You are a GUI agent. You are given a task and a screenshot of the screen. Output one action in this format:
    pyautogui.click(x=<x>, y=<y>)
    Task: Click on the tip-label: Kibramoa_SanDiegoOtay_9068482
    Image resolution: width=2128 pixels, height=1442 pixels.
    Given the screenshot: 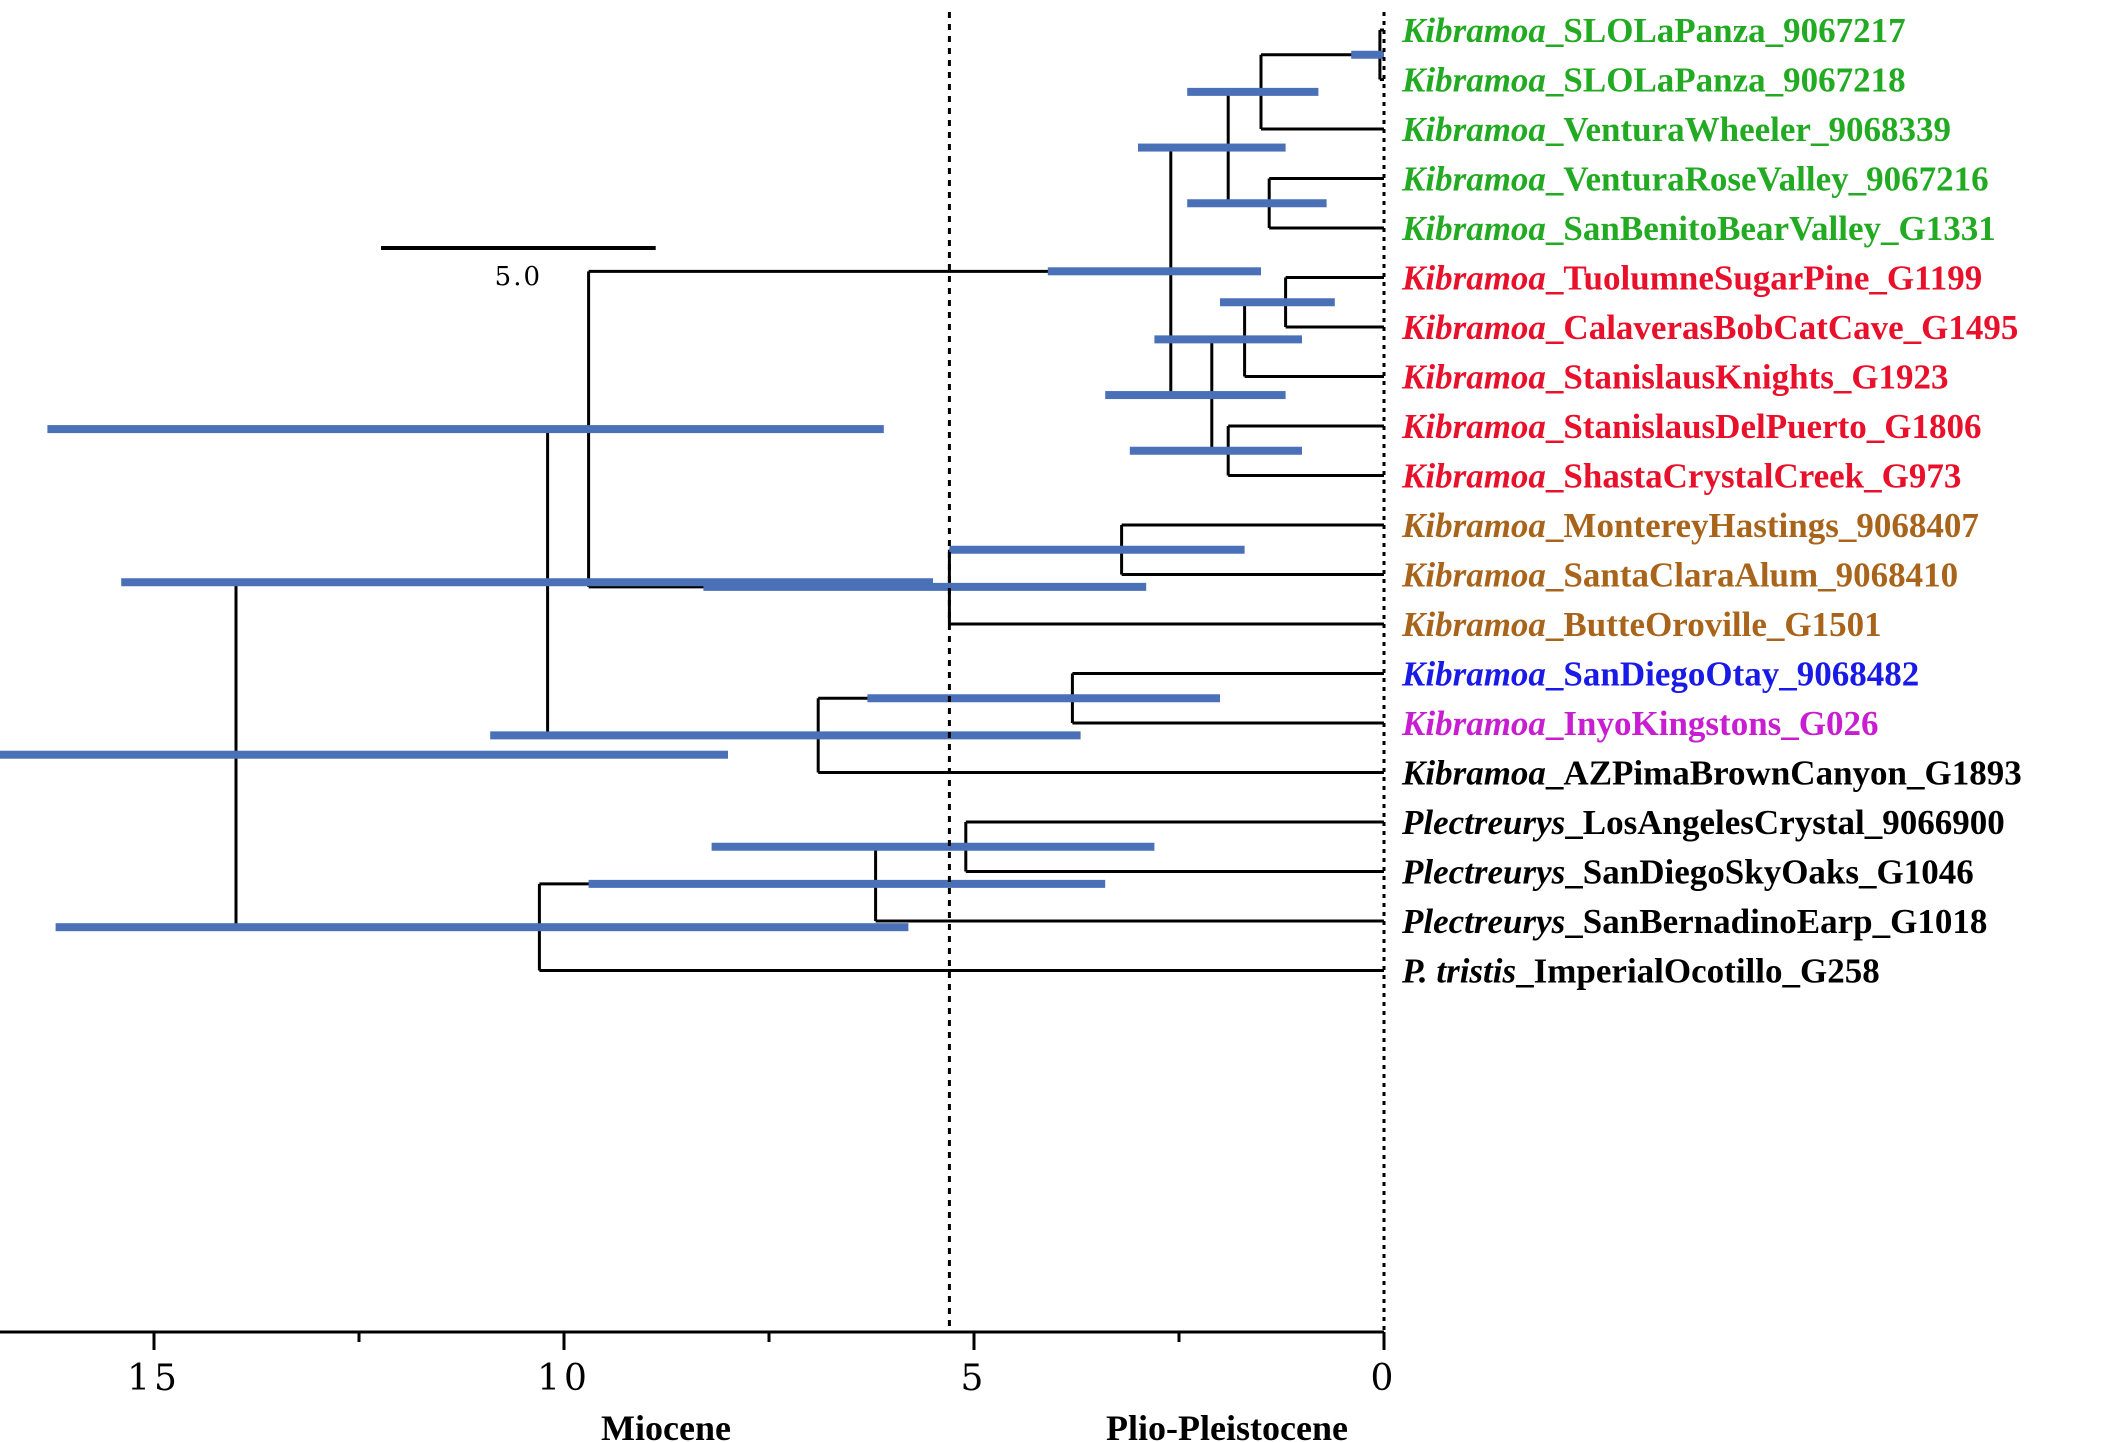 What is the action you would take?
    pyautogui.click(x=1660, y=674)
    